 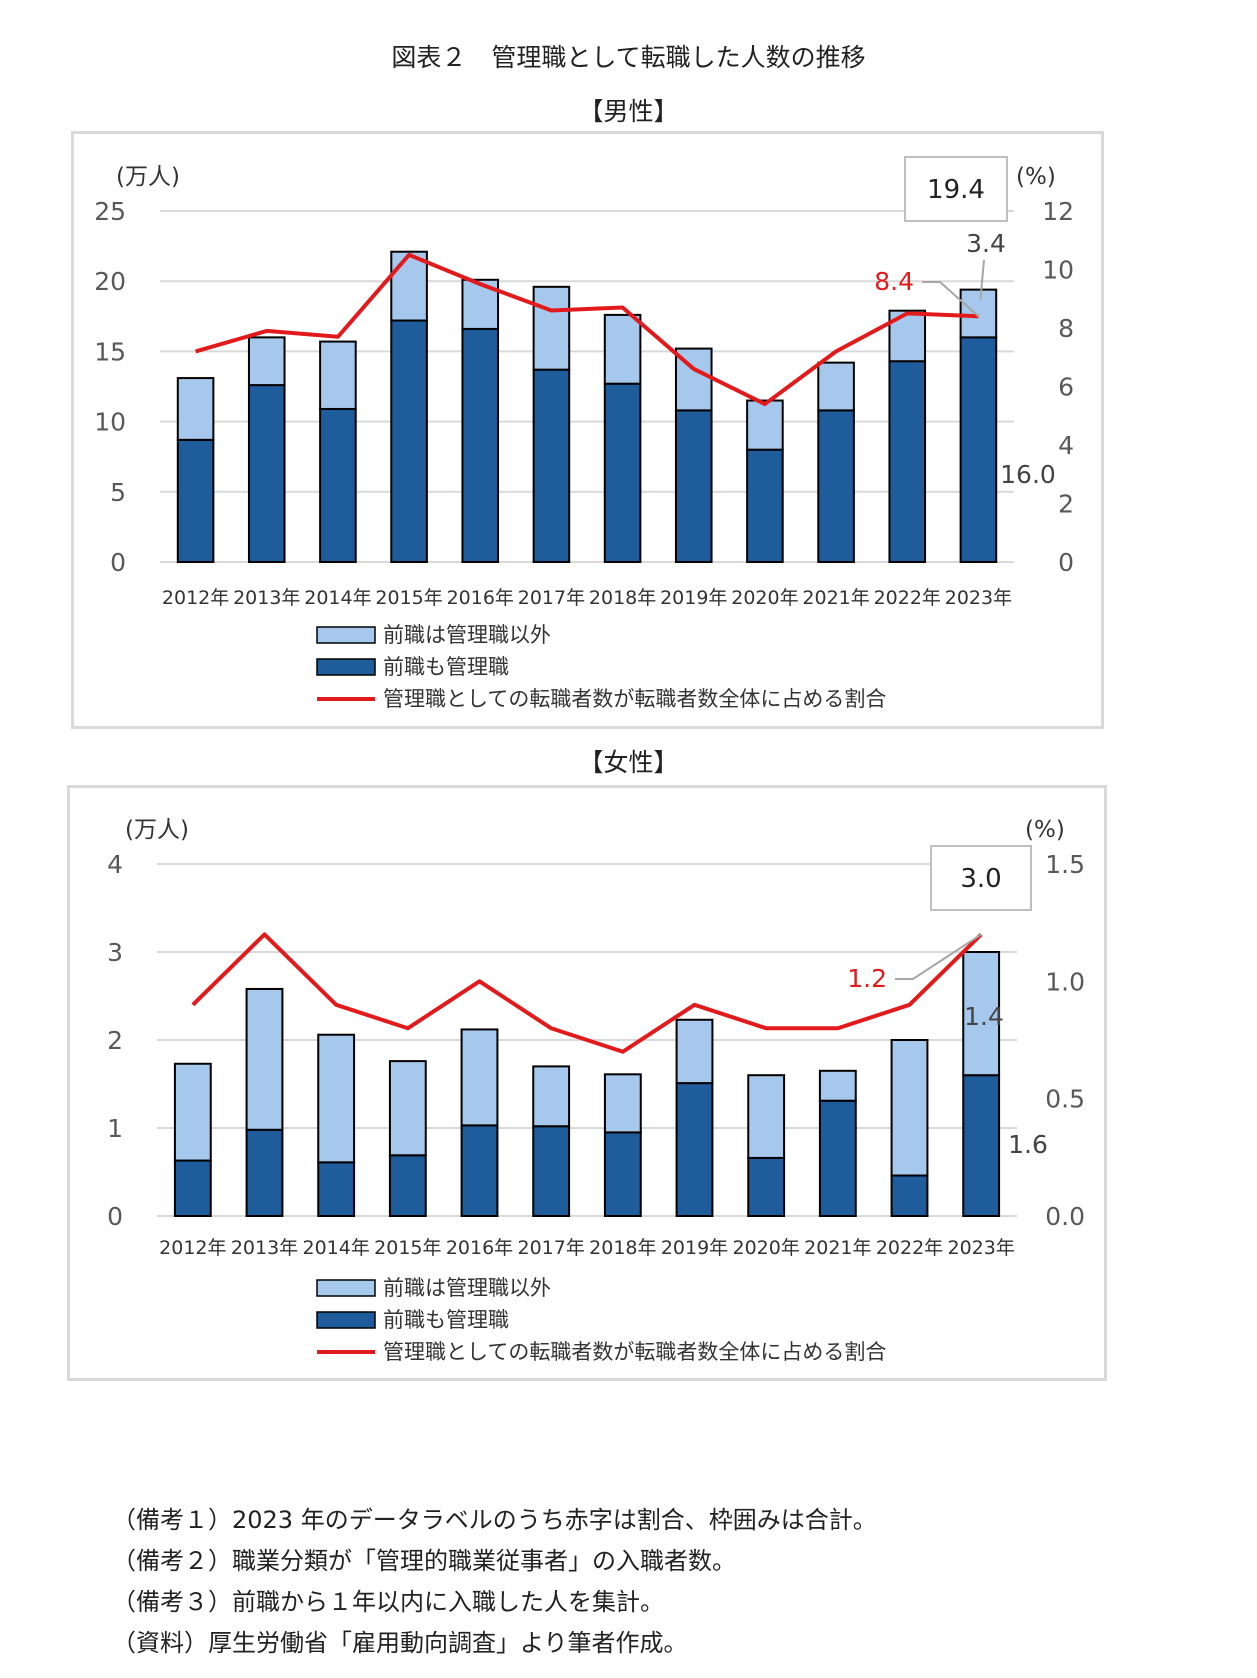 What do you see at coordinates (1066, 445) in the screenshot?
I see `y2-tick-label: 4` at bounding box center [1066, 445].